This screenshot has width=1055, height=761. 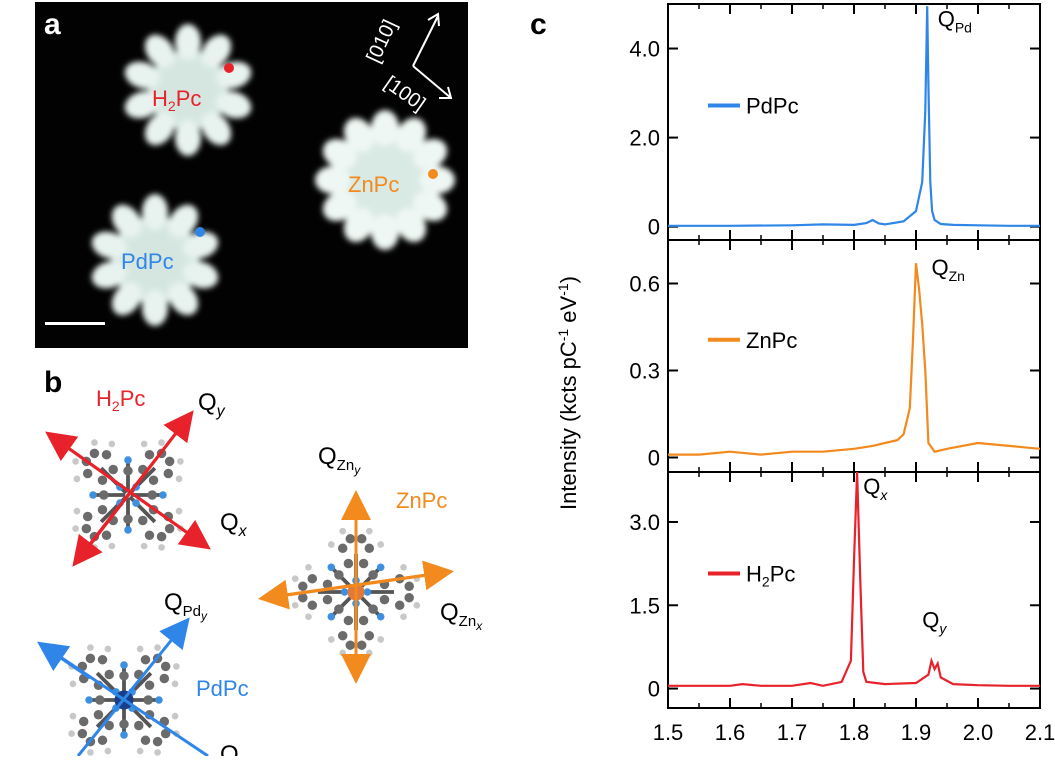 I want to click on znpc-tip-position-dot, so click(x=433, y=174).